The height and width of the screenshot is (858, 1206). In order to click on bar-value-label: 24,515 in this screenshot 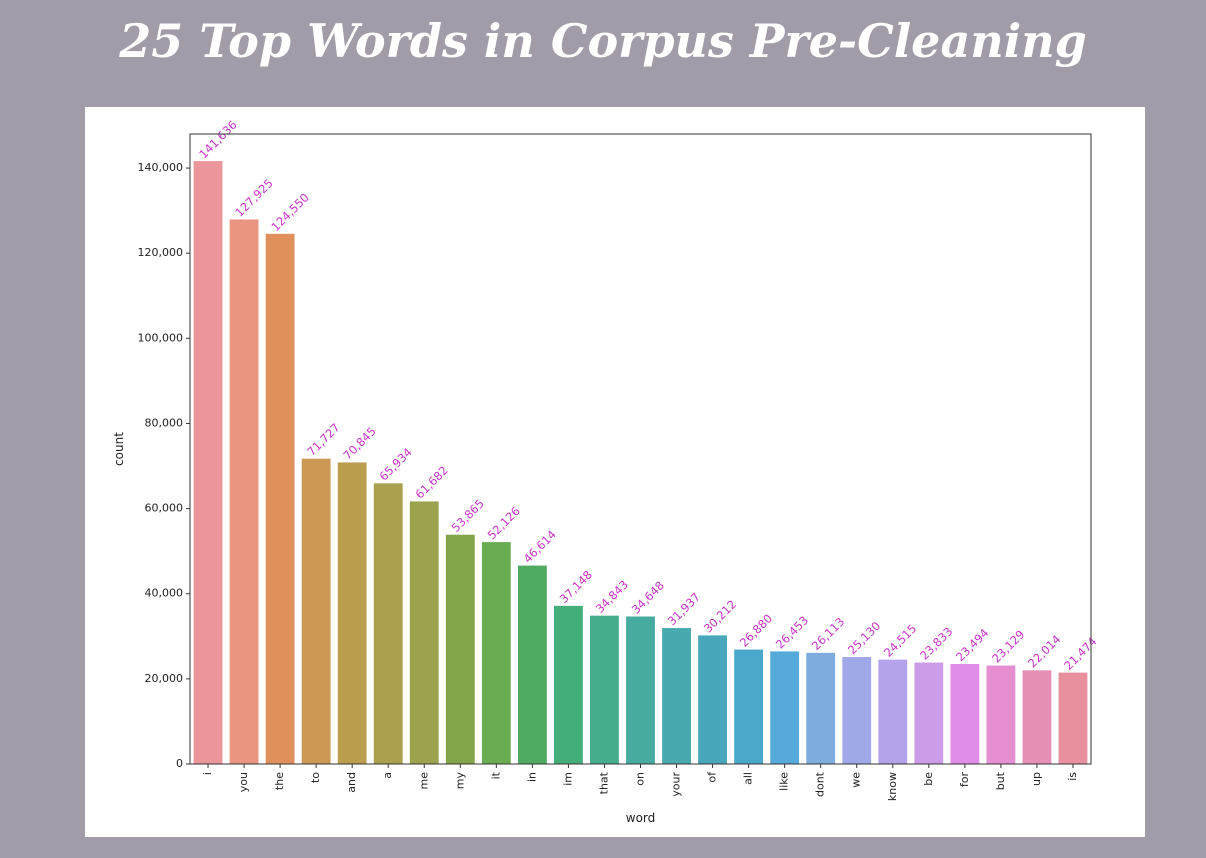, I will do `click(900, 640)`.